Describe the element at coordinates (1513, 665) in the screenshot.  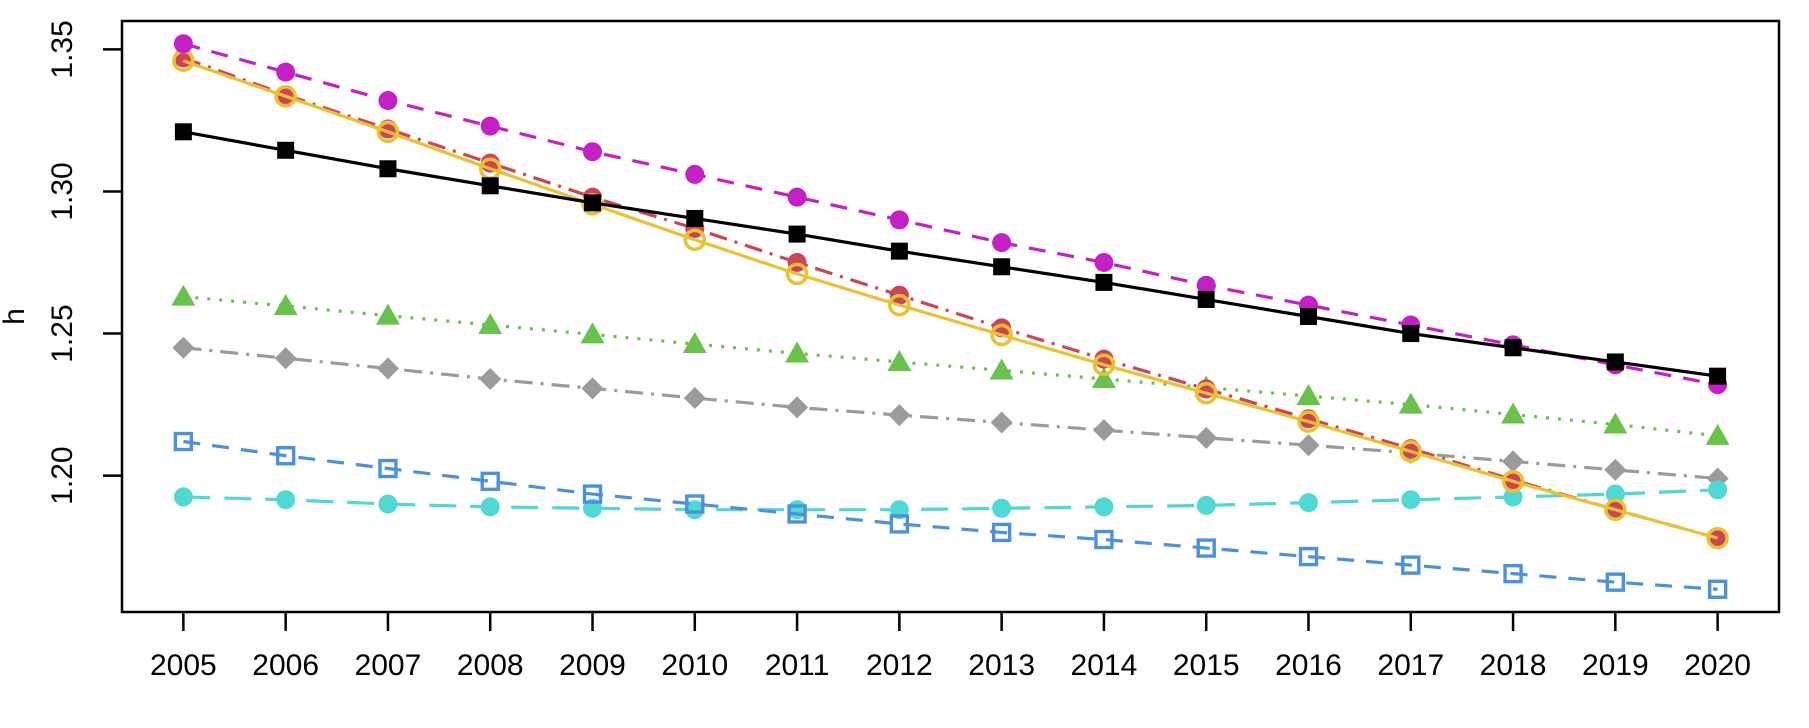
I see `x-axis-tick-label: 2018` at that location.